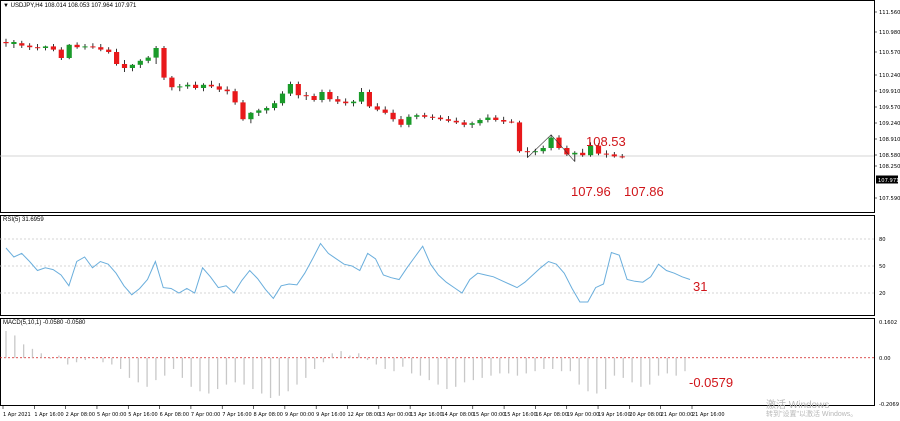  I want to click on rsi-tick-label: 80, so click(882, 240).